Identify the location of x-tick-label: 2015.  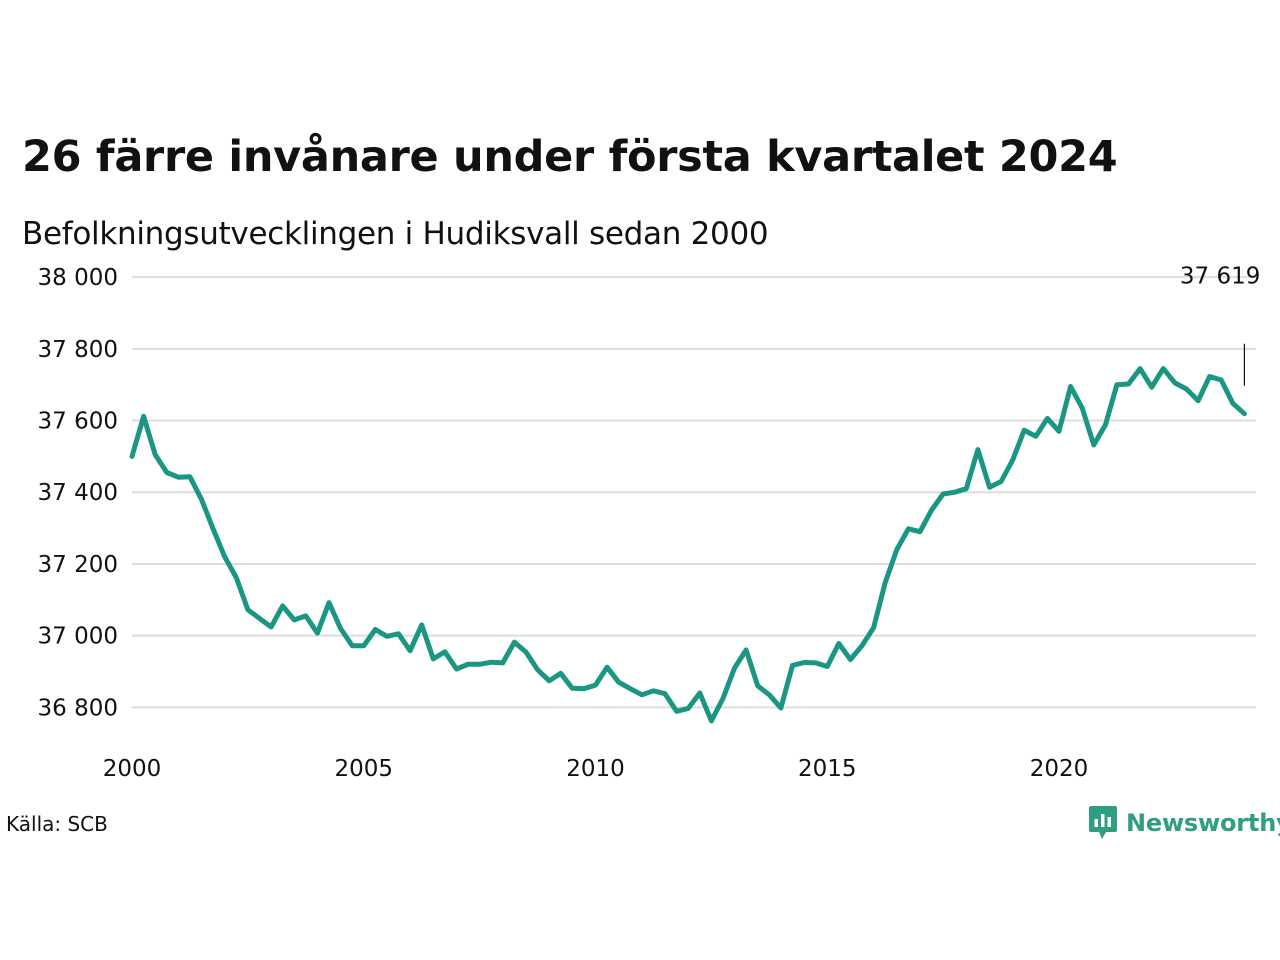
(827, 769).